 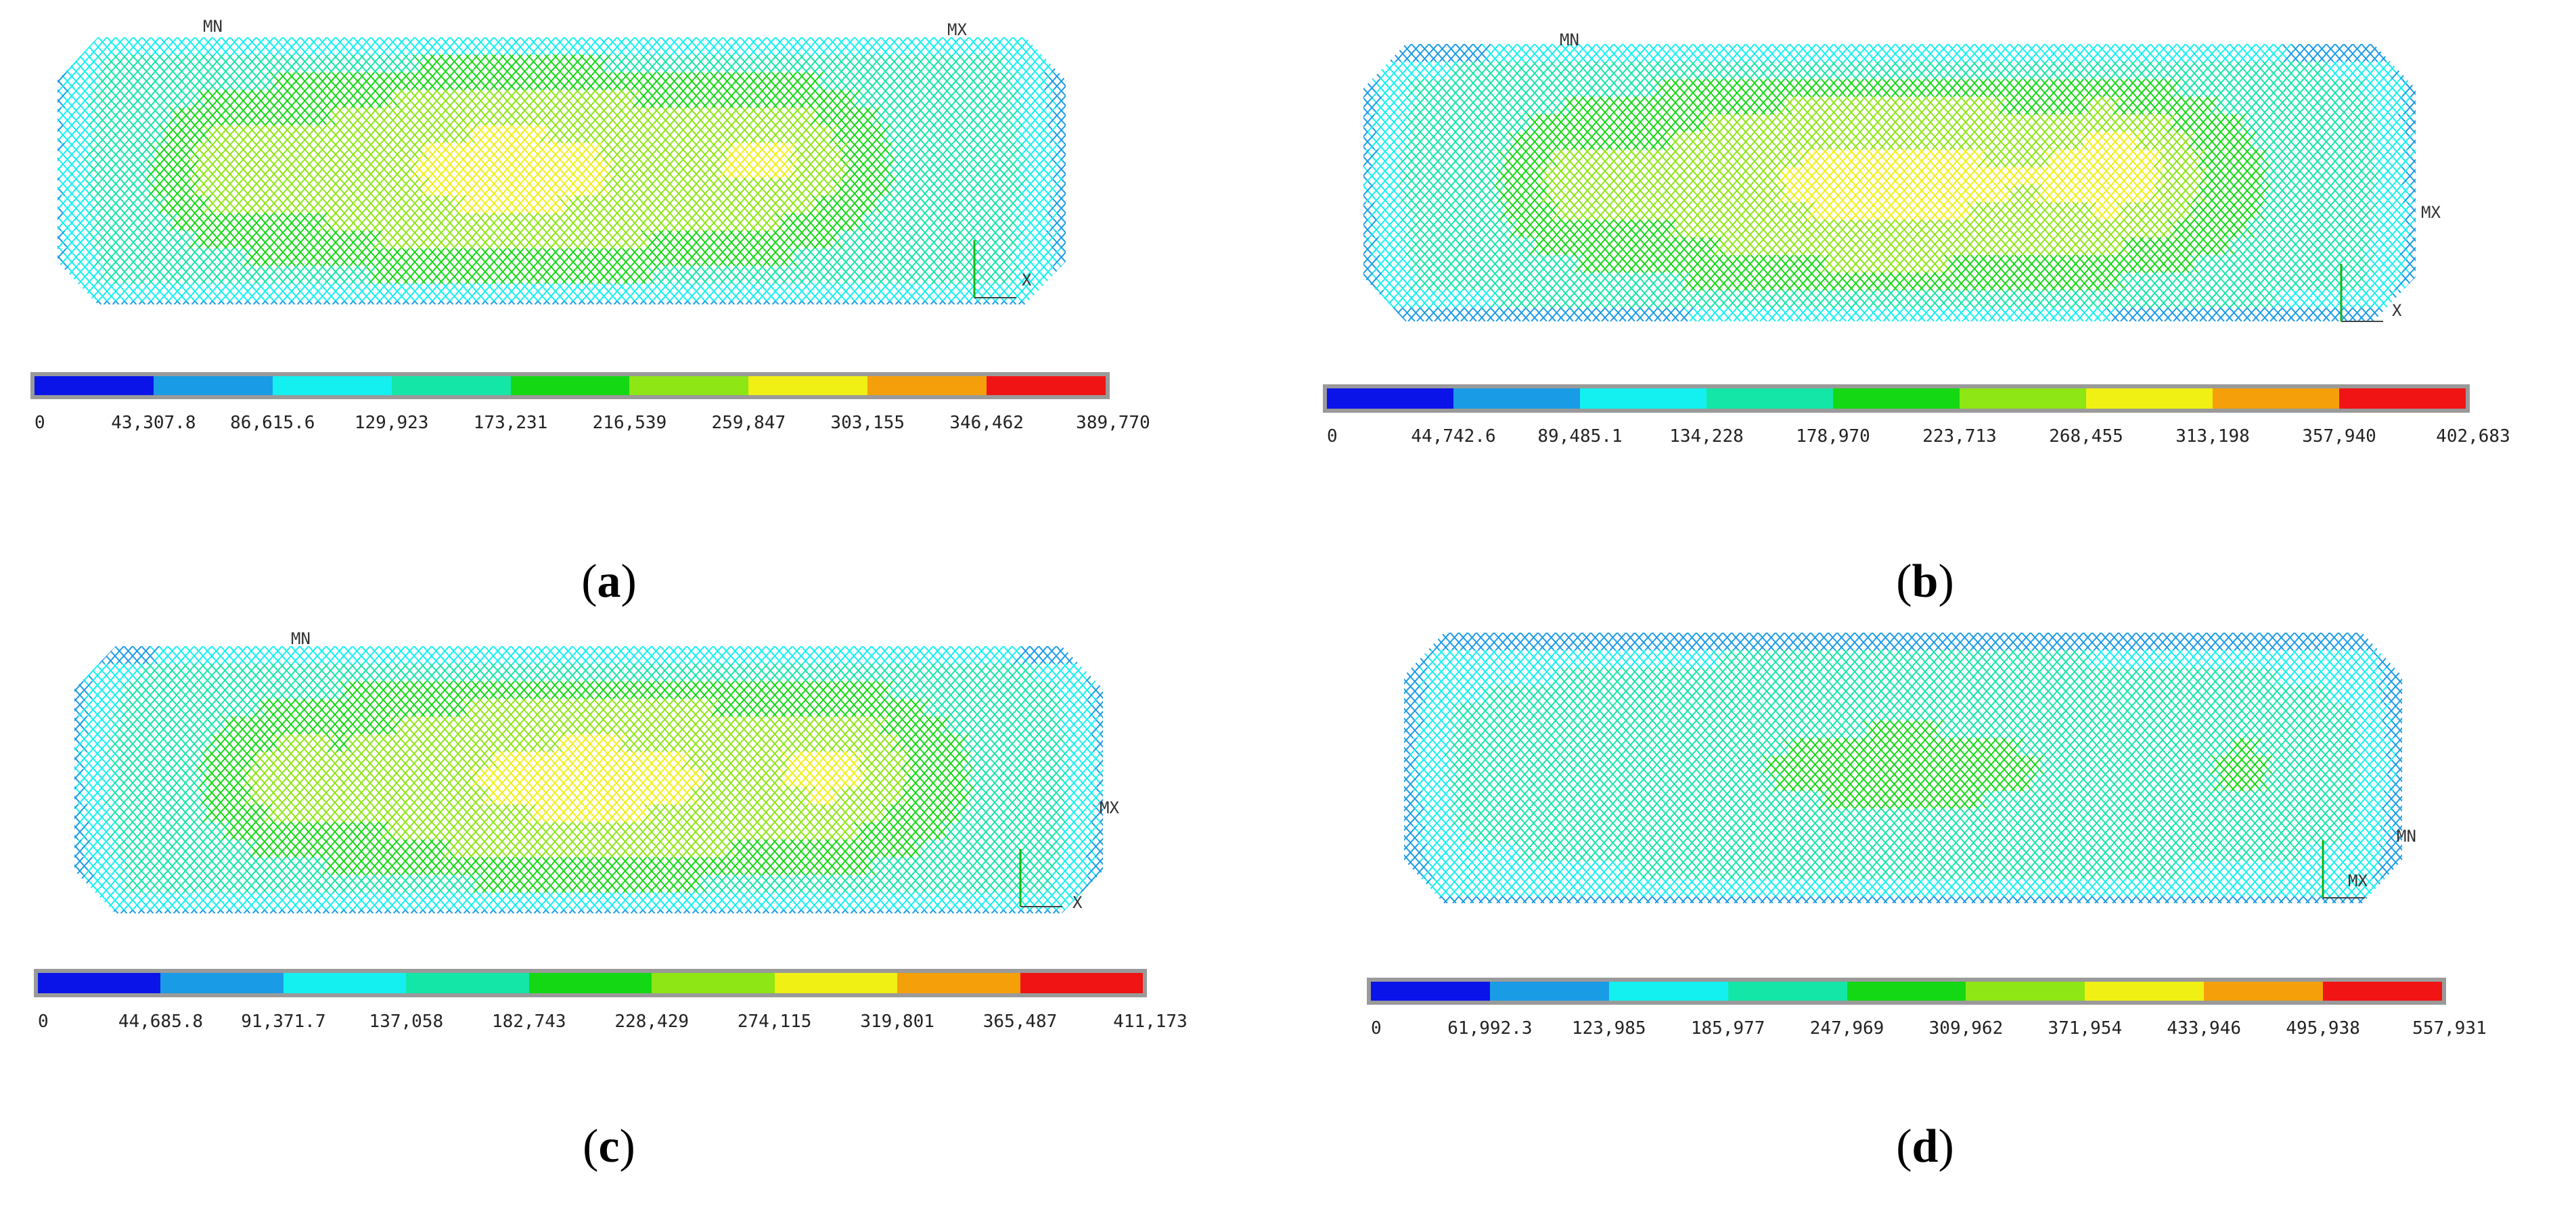 I want to click on max-marker-b: MX, so click(x=2431, y=213).